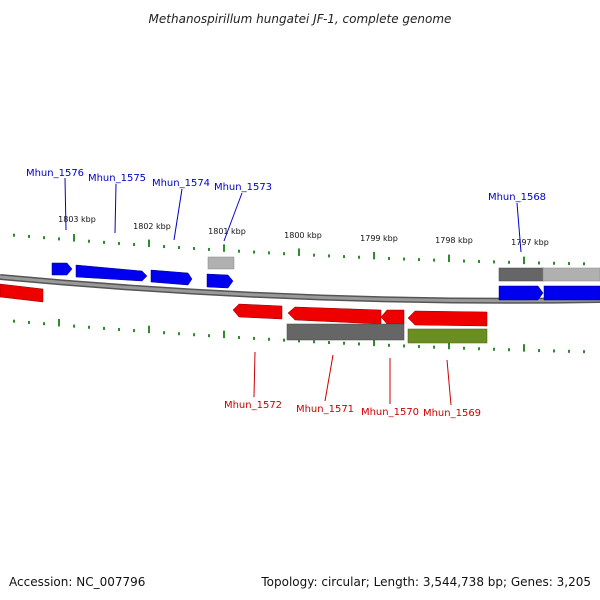  What do you see at coordinates (517, 197) in the screenshot?
I see `gene-label: Mhun_1568` at bounding box center [517, 197].